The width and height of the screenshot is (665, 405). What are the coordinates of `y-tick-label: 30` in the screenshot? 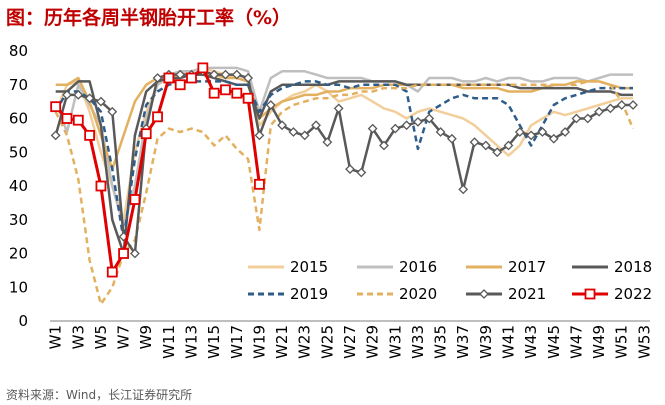 It's located at (18, 220).